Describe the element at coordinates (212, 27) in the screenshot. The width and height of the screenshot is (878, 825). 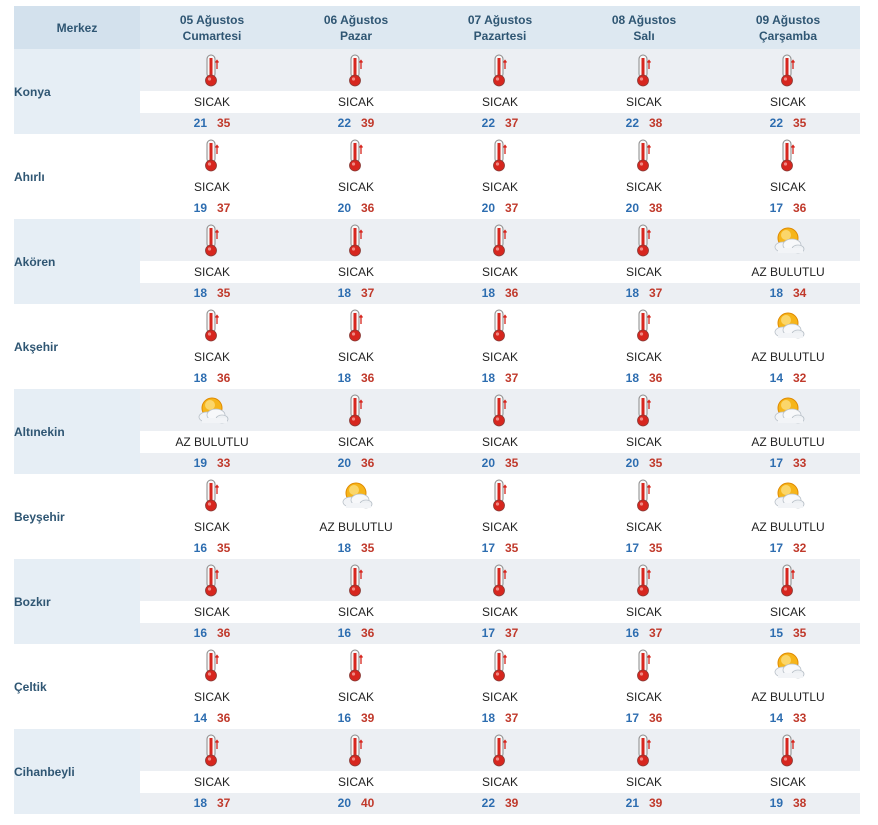
I see `day-header-1: 05 Ağustos Cumartesi` at that location.